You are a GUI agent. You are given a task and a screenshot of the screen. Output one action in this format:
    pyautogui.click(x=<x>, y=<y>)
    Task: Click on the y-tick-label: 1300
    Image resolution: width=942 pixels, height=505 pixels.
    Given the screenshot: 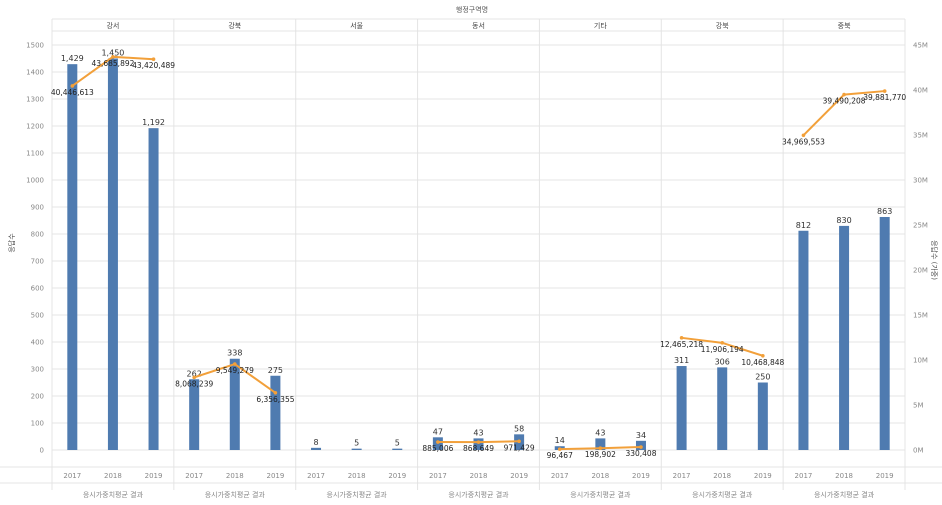 What is the action you would take?
    pyautogui.click(x=35, y=100)
    